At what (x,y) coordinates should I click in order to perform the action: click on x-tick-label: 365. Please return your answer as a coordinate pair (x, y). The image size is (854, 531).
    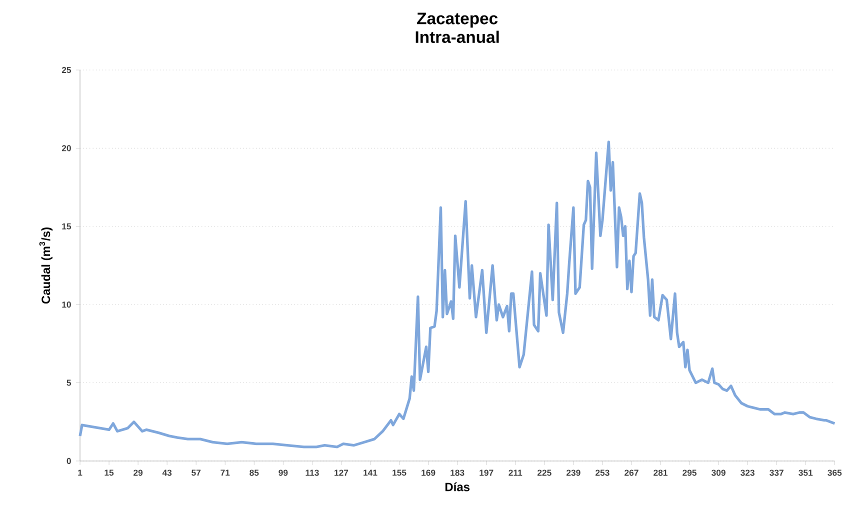
    Looking at the image, I should click on (835, 473).